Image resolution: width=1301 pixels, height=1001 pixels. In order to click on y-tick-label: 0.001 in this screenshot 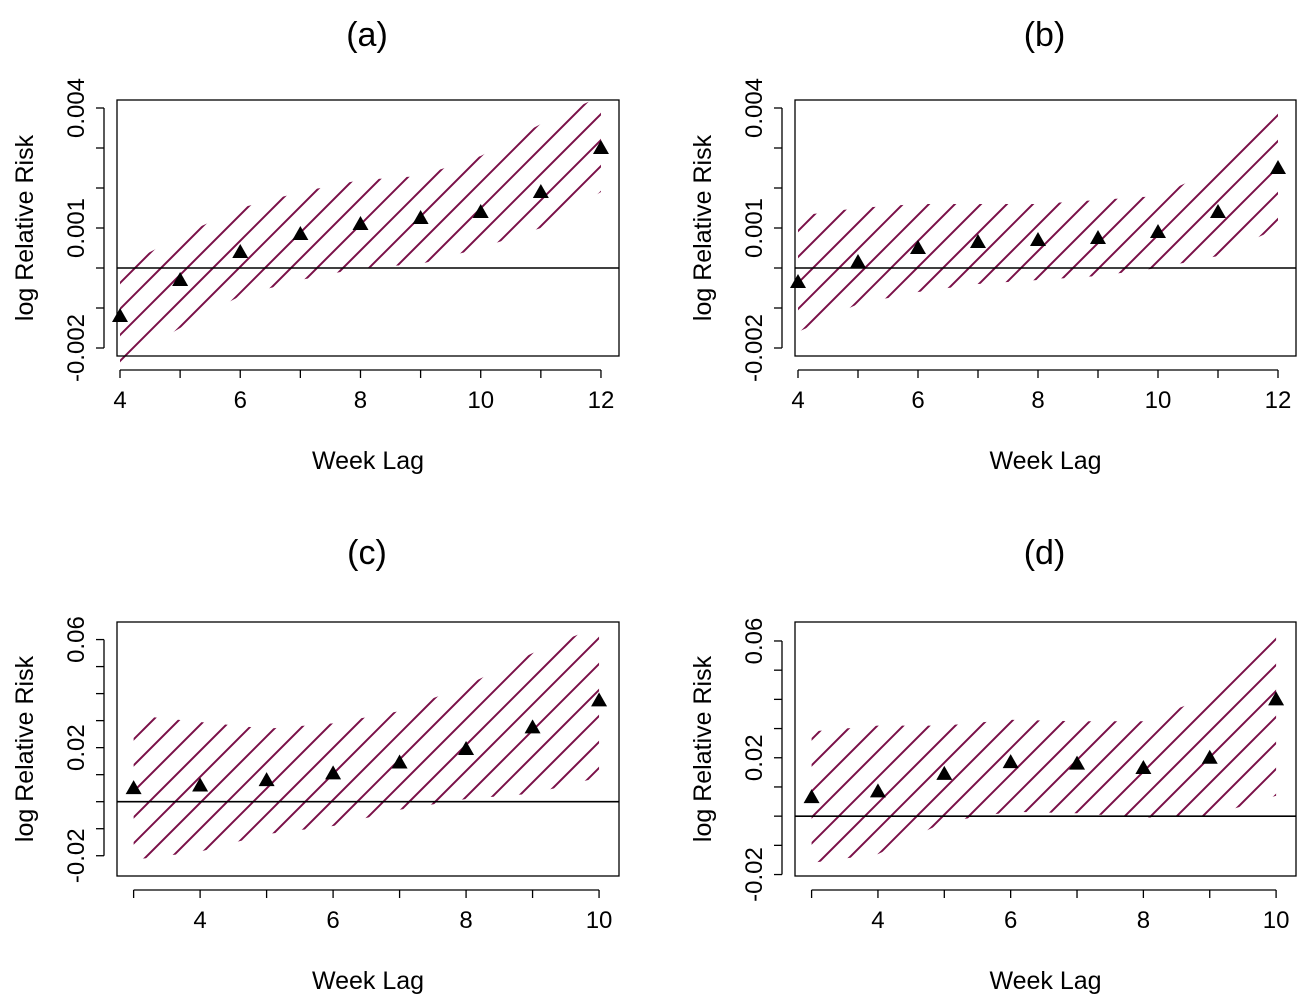, I will do `click(754, 228)`.